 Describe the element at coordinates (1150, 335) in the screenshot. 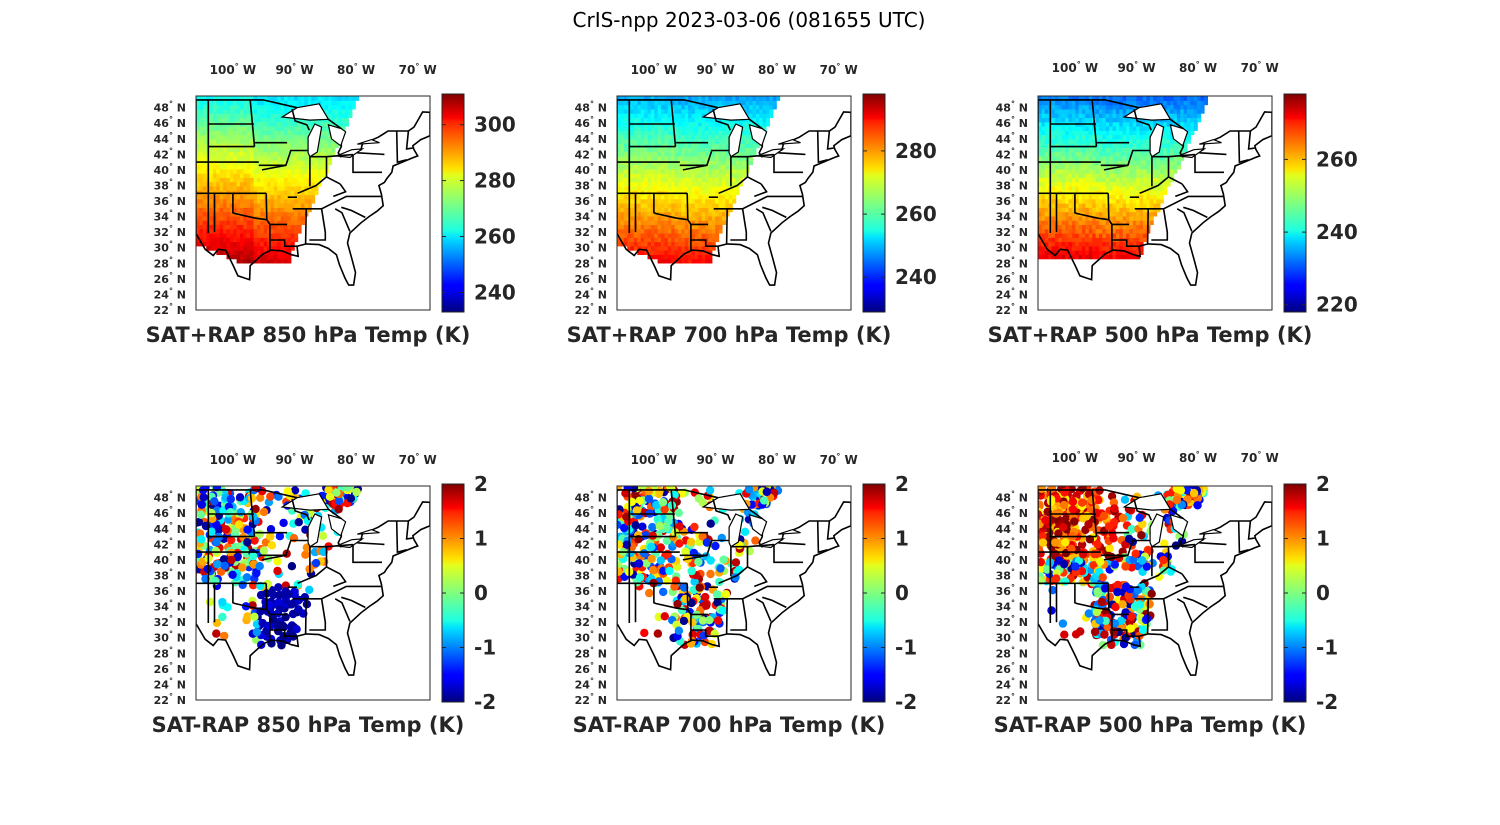

I see `panel-title: SAT+RAP 500 hPa Temp (K)` at that location.